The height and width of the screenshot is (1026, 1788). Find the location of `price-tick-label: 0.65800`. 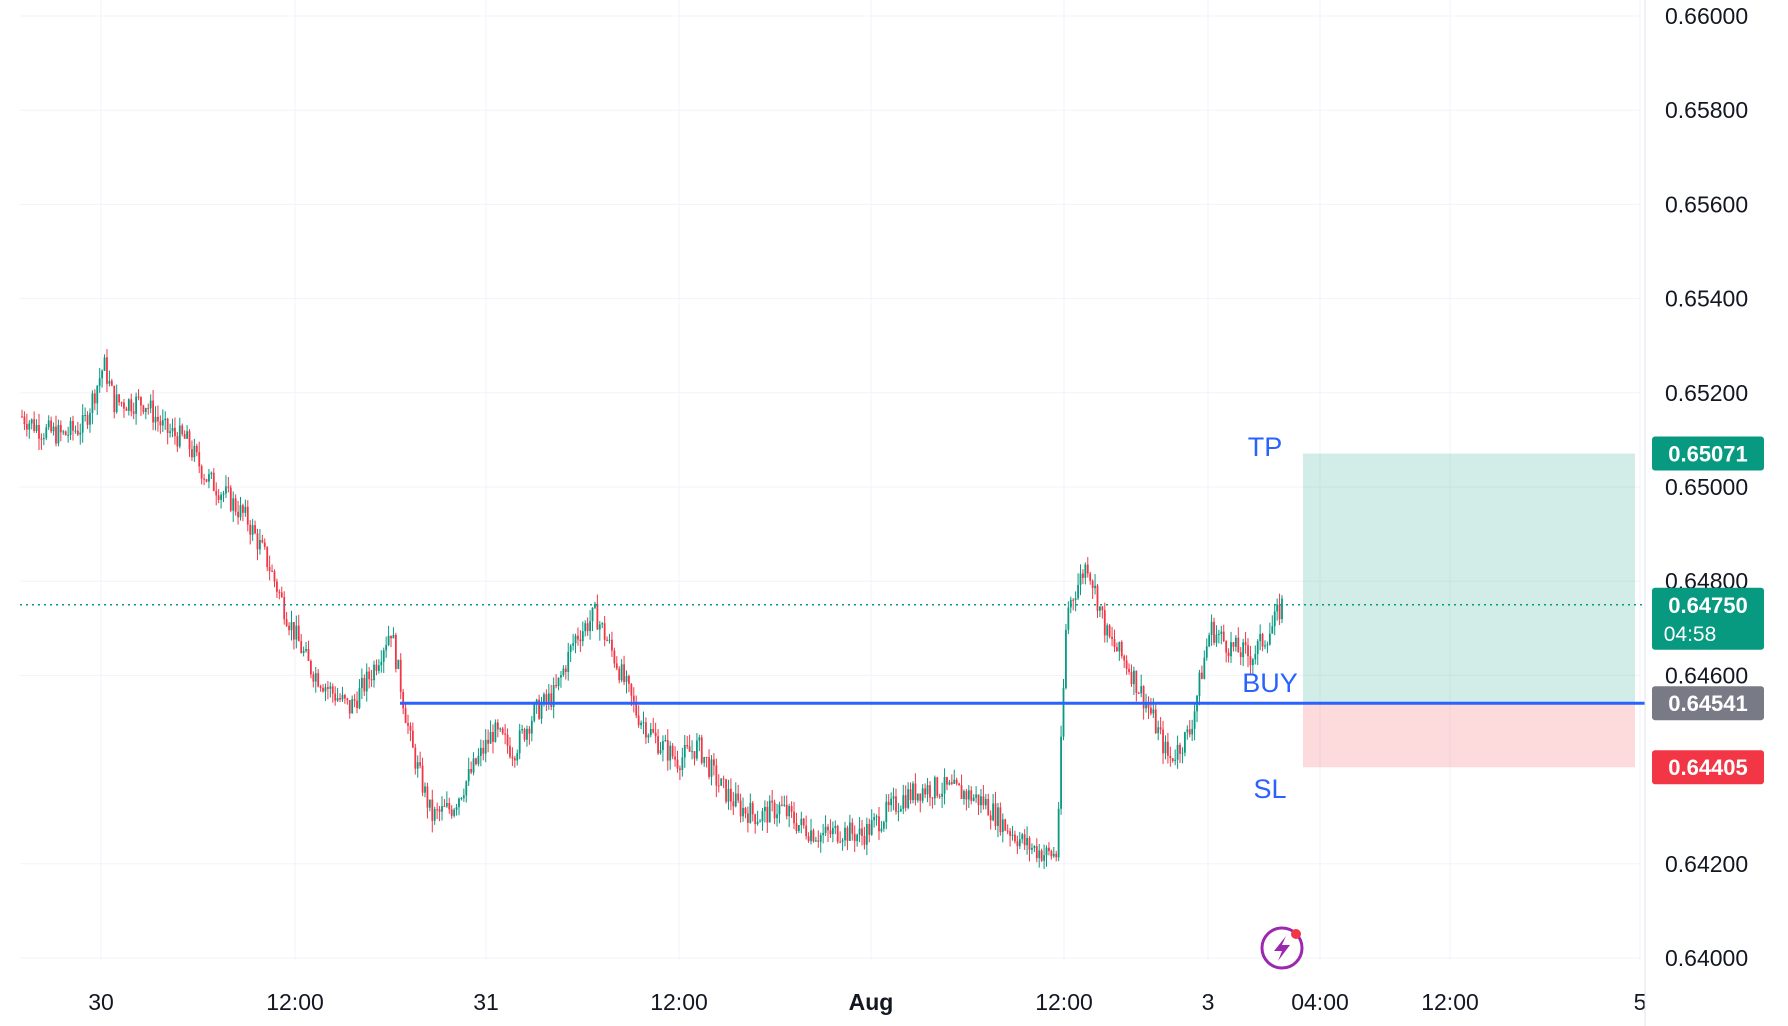

price-tick-label: 0.65800 is located at coordinates (1706, 110).